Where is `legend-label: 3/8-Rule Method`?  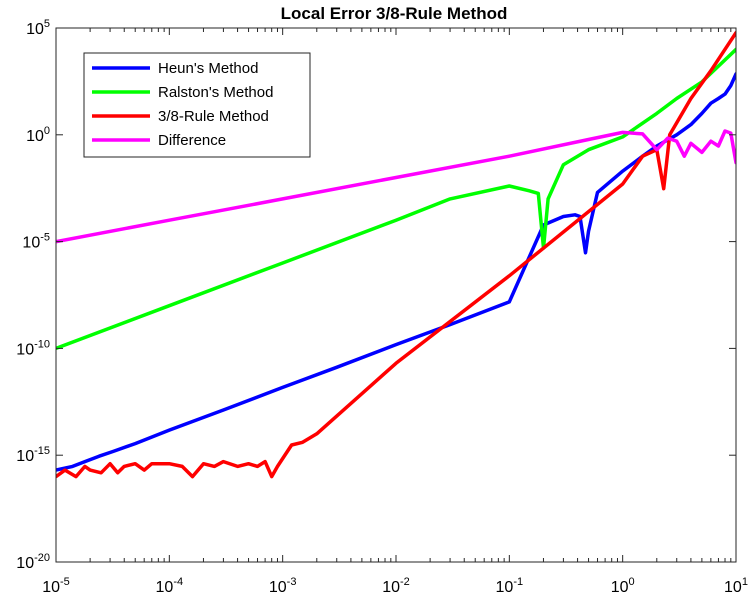
legend-label: 3/8-Rule Method is located at coordinates (213, 116).